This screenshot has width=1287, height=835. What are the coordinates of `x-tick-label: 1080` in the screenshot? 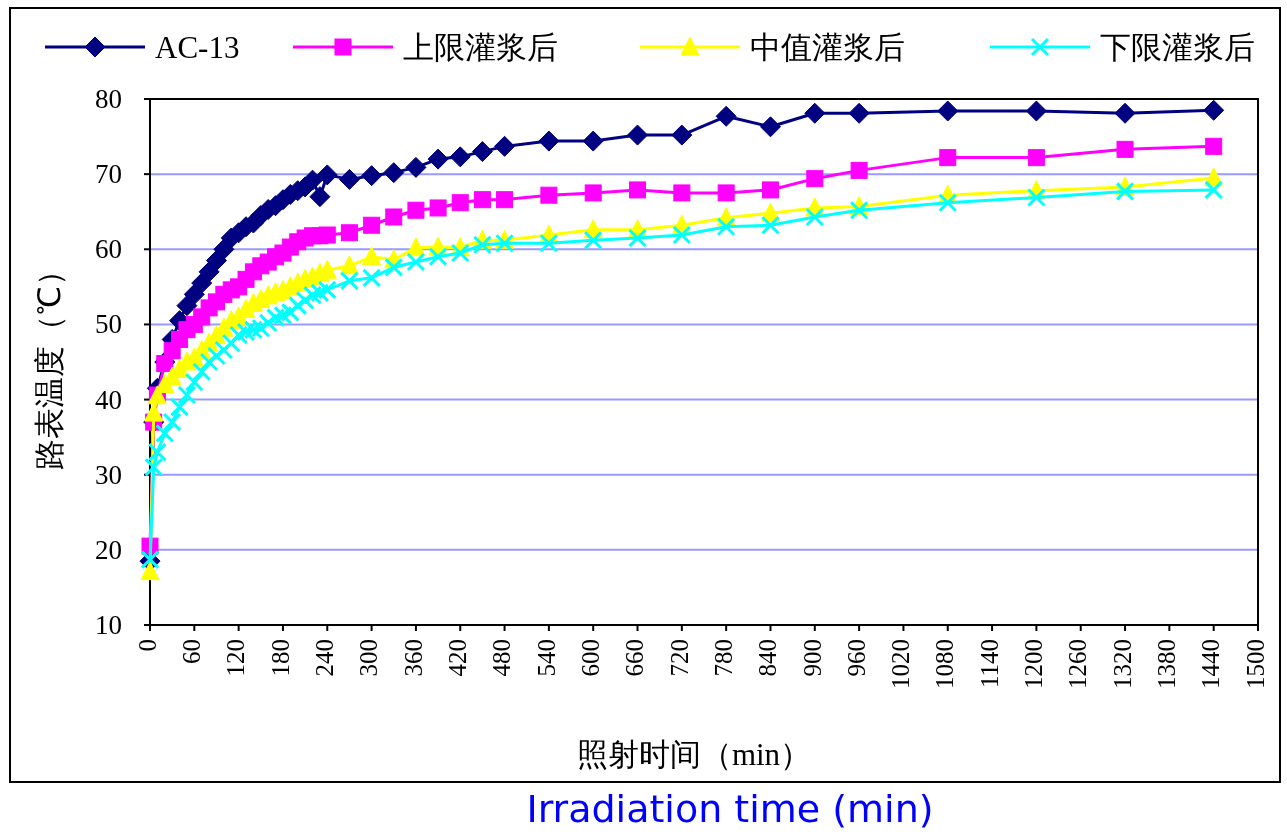 It's located at (945, 664).